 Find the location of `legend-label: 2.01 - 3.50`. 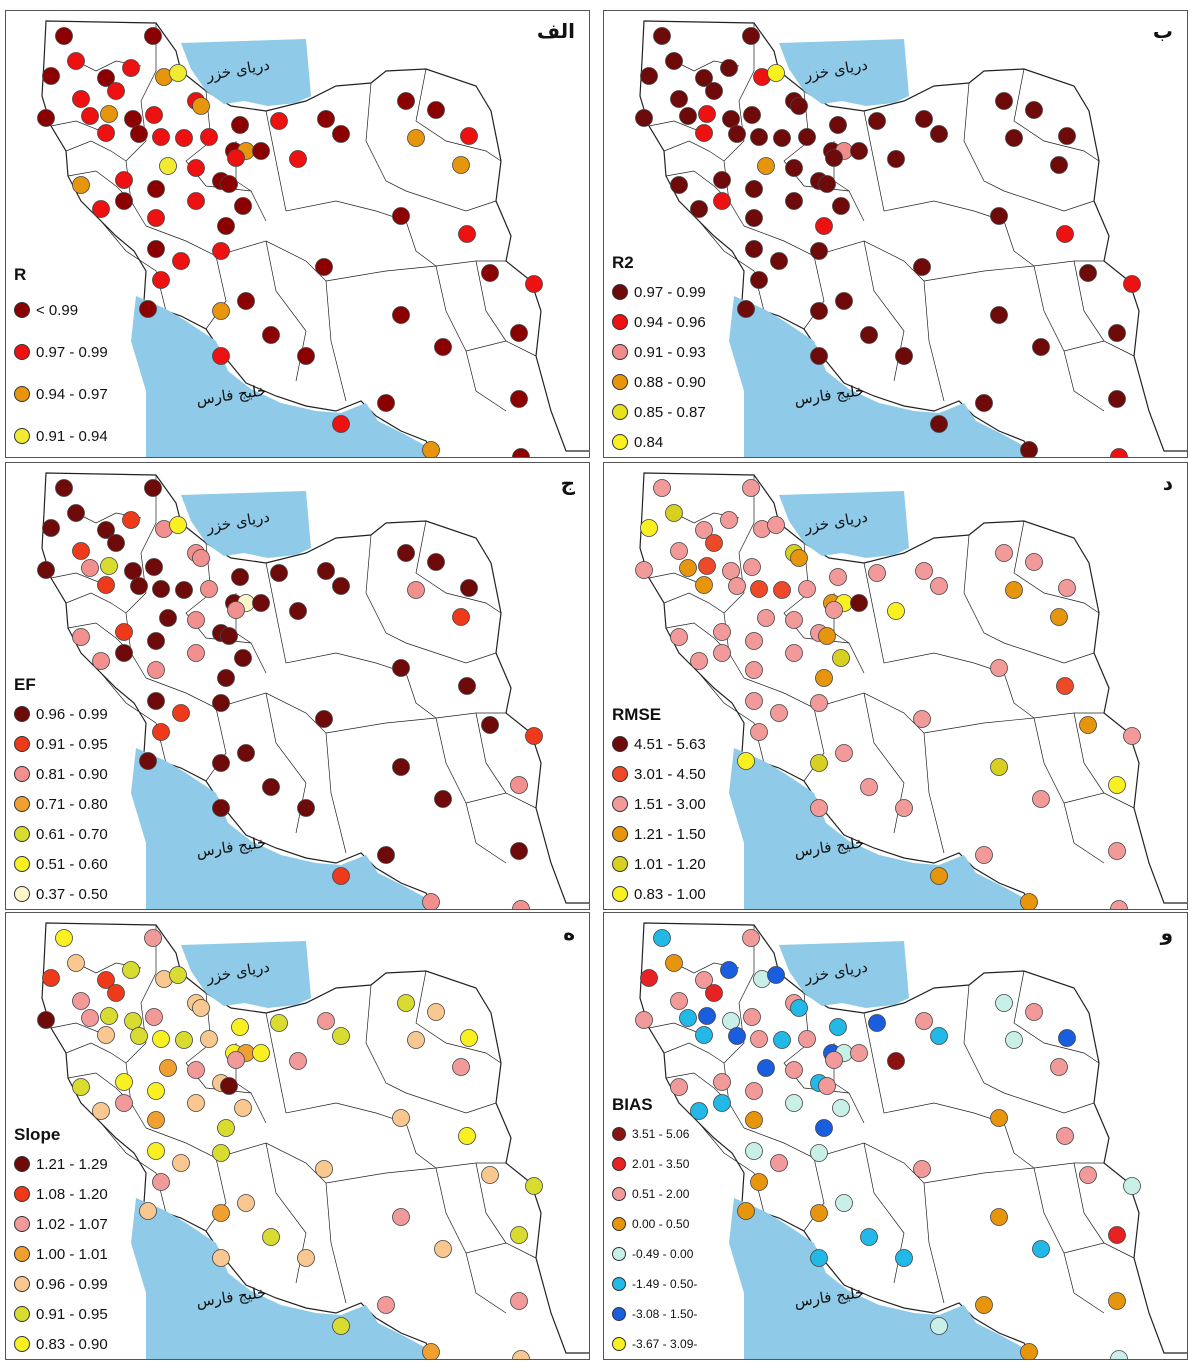

legend-label: 2.01 - 3.50 is located at coordinates (661, 1164).